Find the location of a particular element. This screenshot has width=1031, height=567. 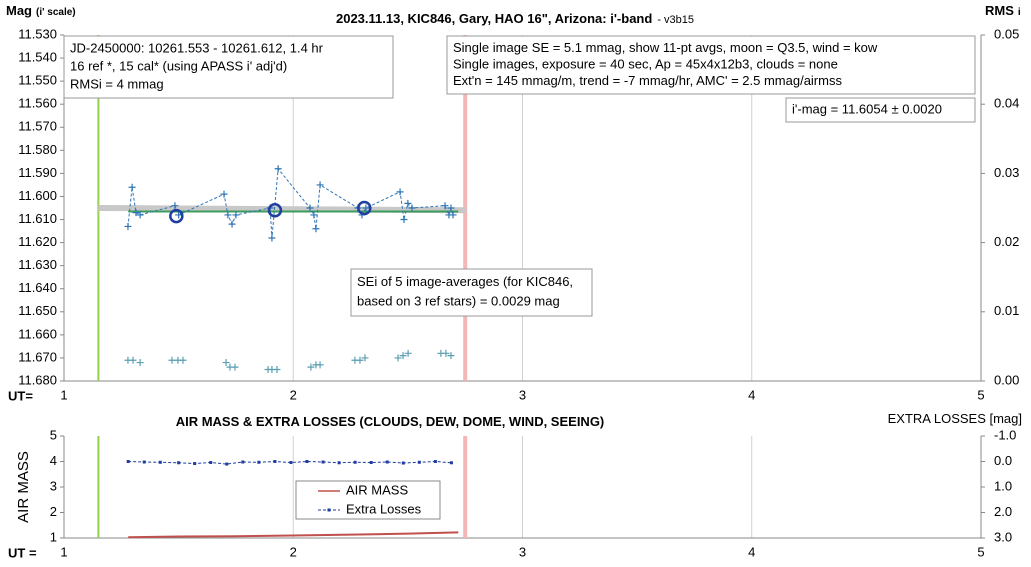

y-tick-label: 11.550 is located at coordinates (37, 80).